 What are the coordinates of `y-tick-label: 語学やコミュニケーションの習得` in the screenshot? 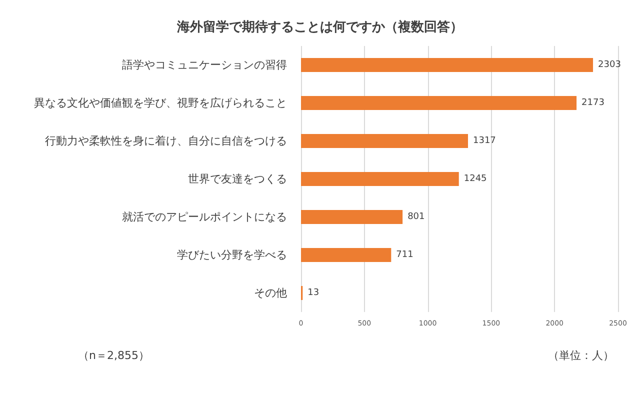 It's located at (204, 65).